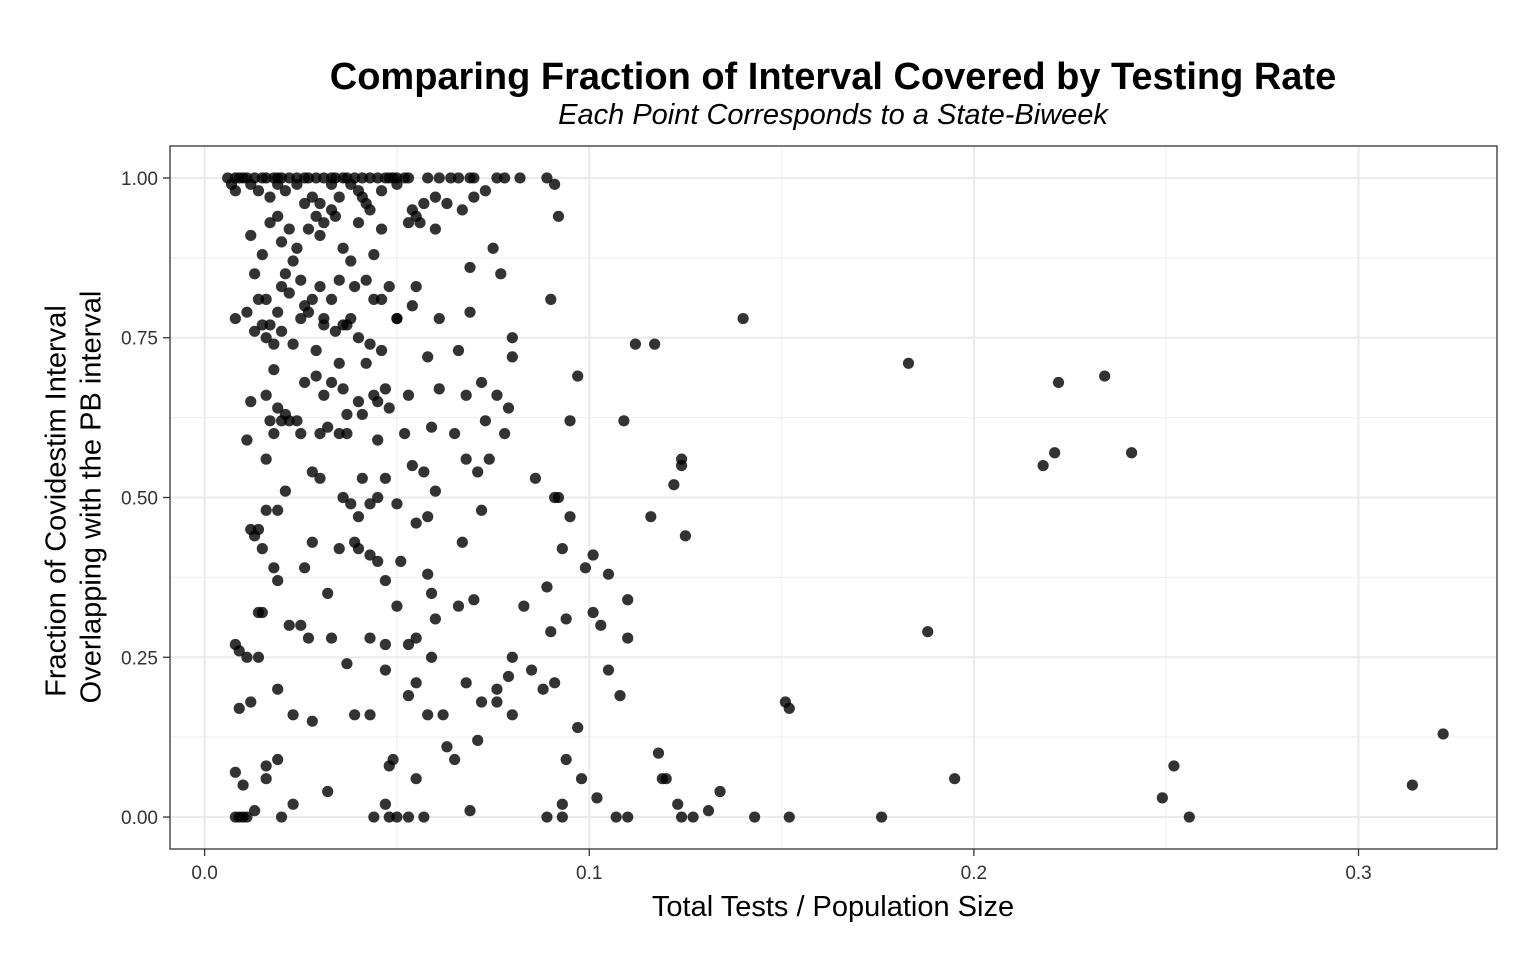 The width and height of the screenshot is (1536, 960). What do you see at coordinates (91, 497) in the screenshot?
I see `y-axis-title-line-2: Overlapping with the PB interval` at bounding box center [91, 497].